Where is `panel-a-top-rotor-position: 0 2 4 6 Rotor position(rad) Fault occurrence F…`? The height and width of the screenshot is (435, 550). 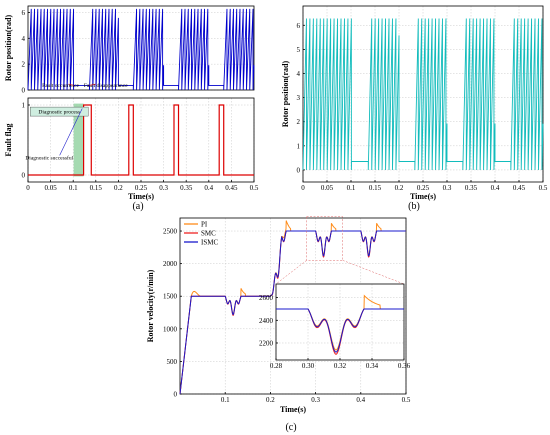
panel-a-top-rotor-position: 0 2 4 6 Rotor position(rad) Fault occurrence F… is located at coordinates (129, 50).